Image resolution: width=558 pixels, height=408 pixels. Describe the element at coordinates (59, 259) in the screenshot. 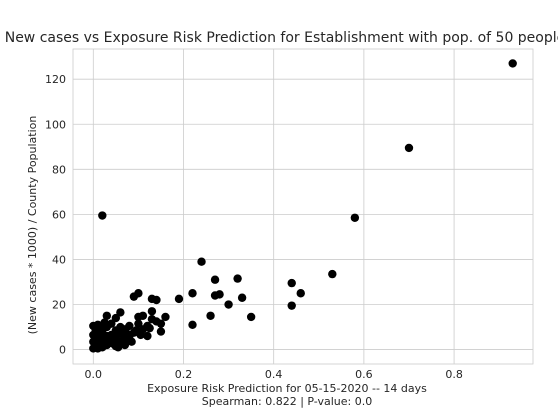

I see `y-tick-label: 40` at that location.